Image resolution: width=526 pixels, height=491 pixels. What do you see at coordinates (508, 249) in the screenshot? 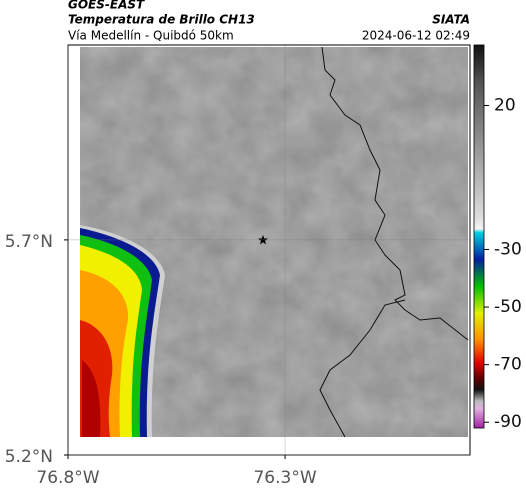
I see `colorbar-tick-label: -30` at bounding box center [508, 249].